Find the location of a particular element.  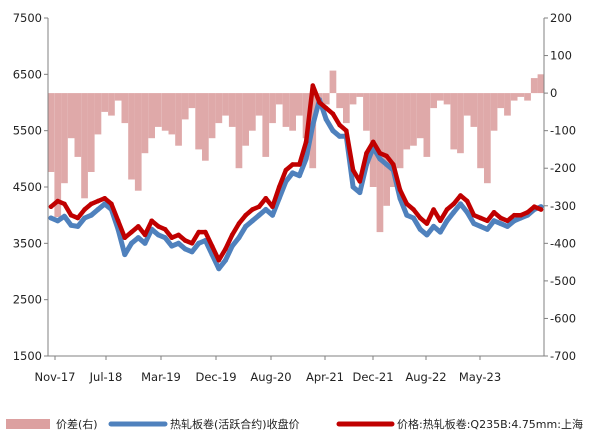

right-tick-label: -200 is located at coordinates (563, 168).